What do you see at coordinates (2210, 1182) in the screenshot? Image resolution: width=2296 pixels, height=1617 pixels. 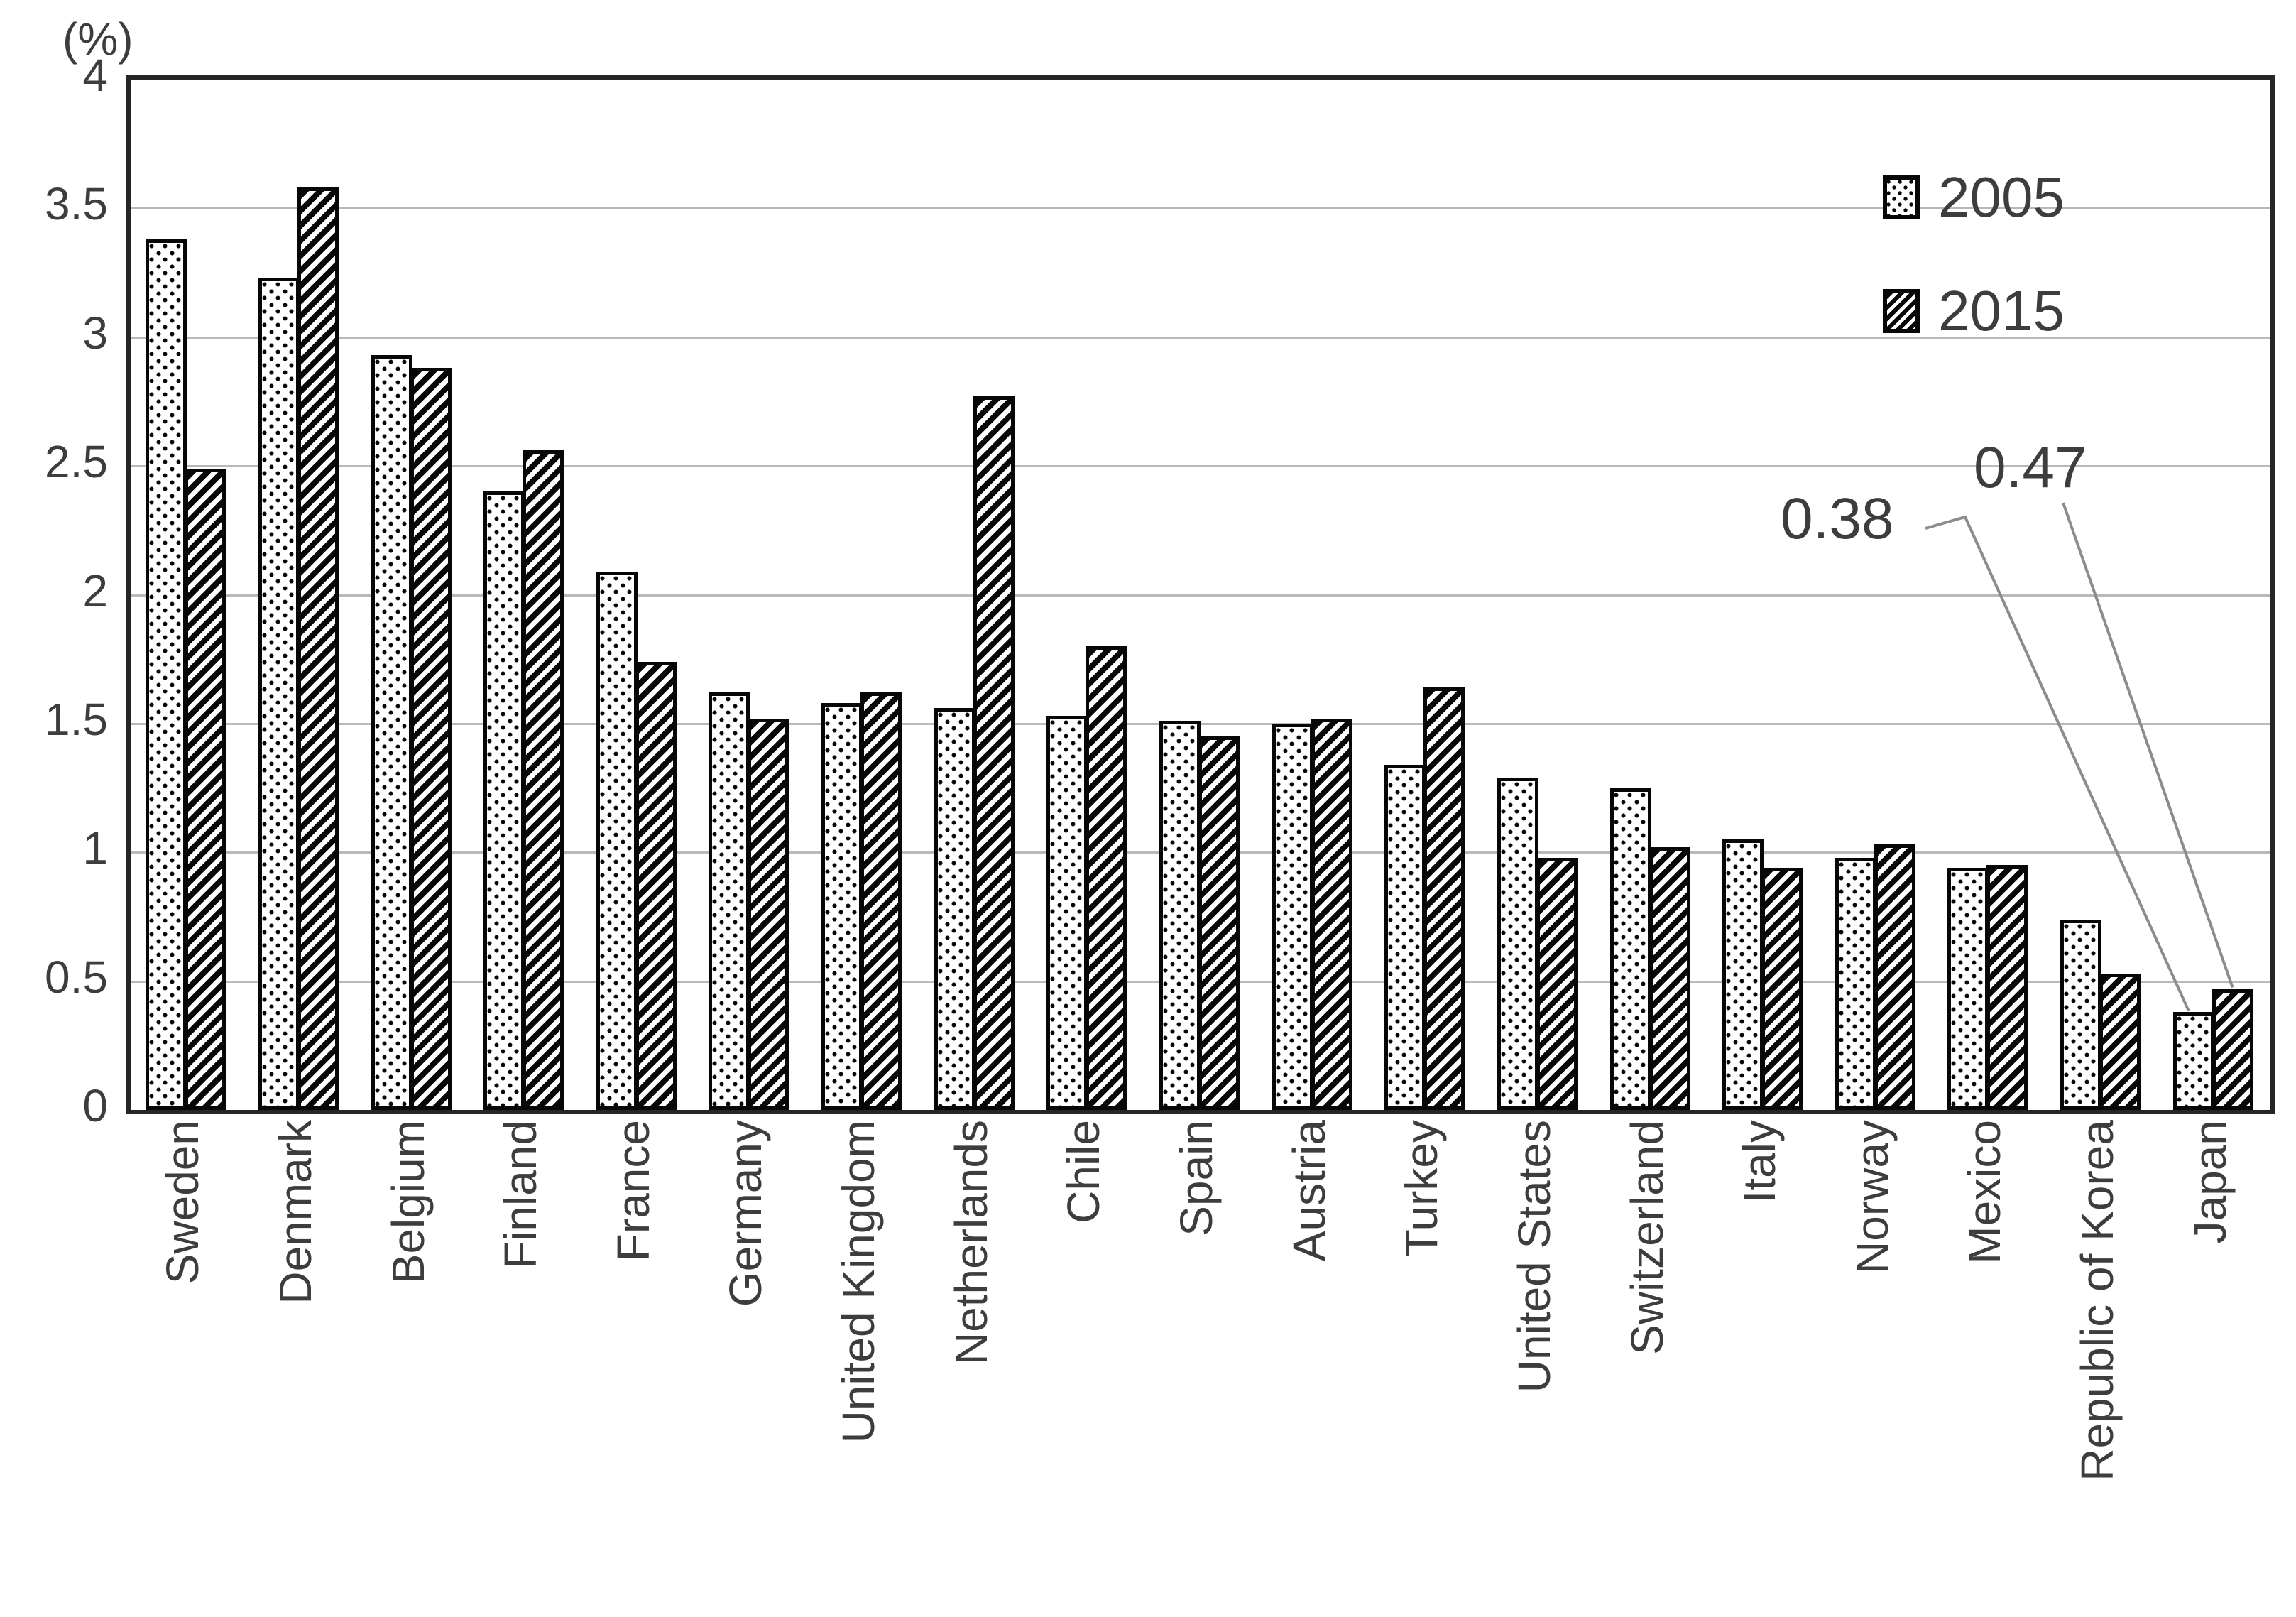 I see `x-axis-label-japan: Japan` at bounding box center [2210, 1182].